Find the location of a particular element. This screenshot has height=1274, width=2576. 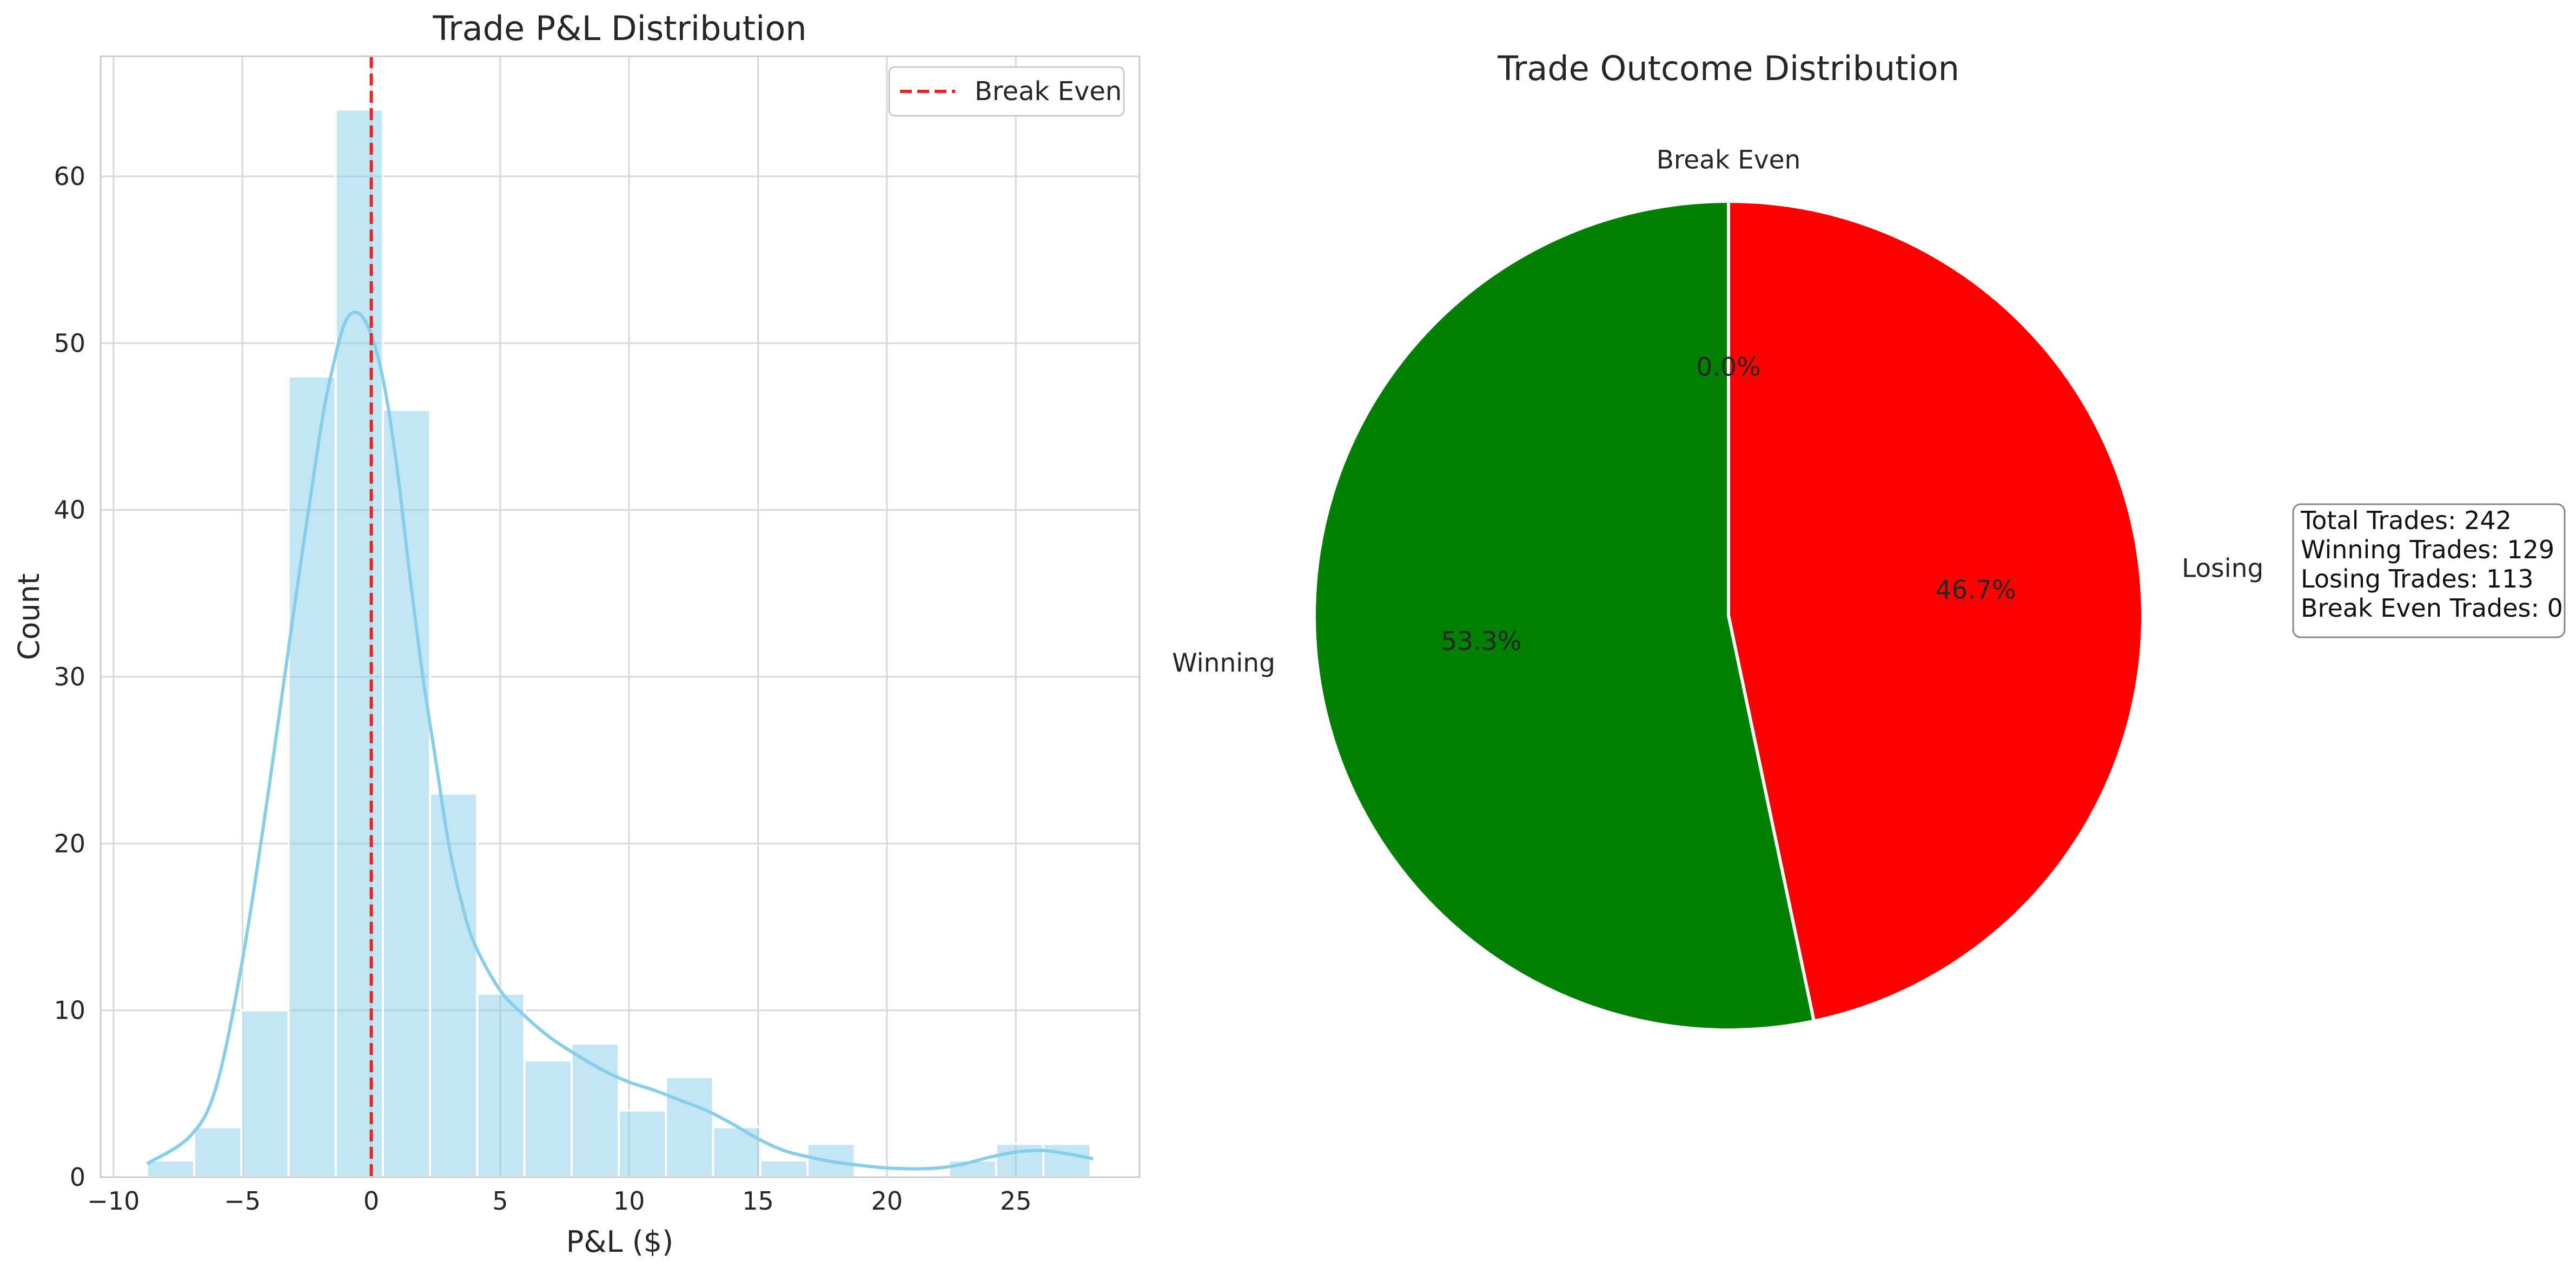

x-axis-label: P&L ($) is located at coordinates (619, 1242).